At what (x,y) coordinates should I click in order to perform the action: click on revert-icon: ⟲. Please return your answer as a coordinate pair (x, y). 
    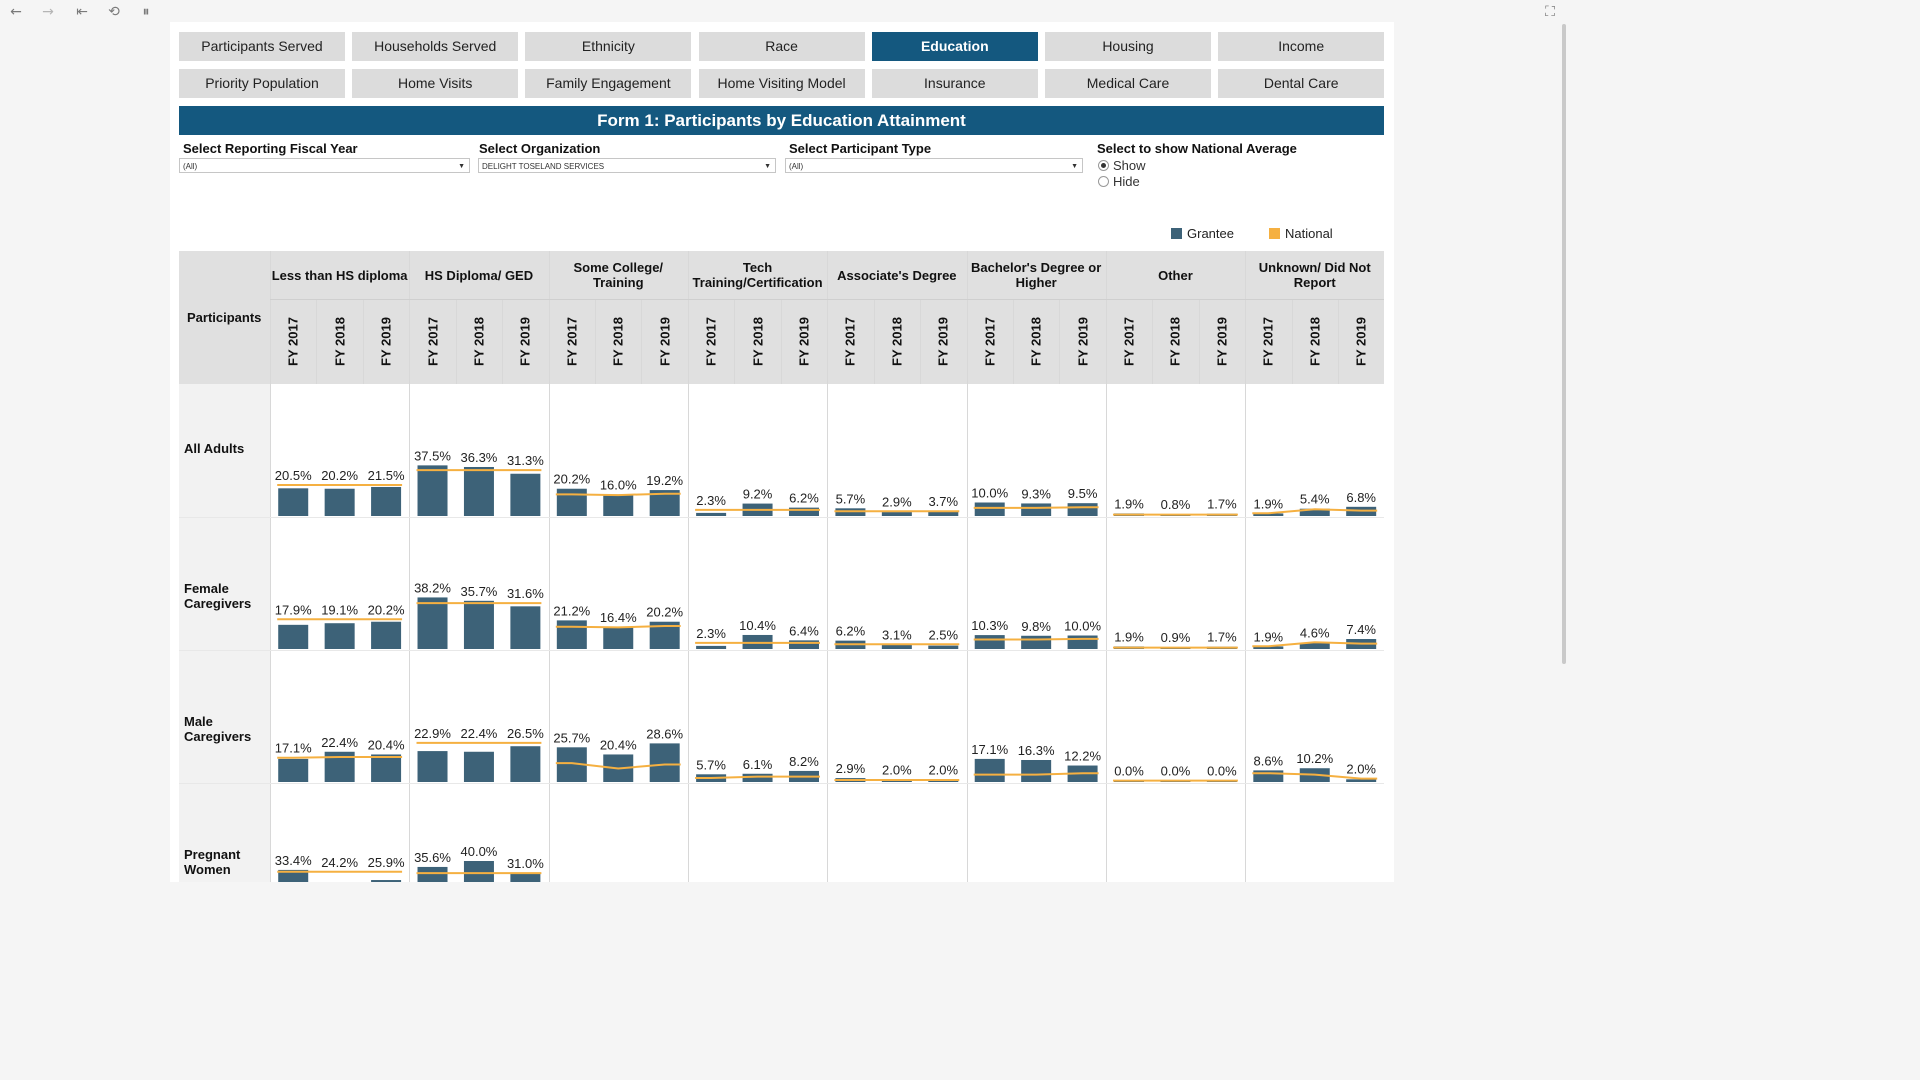
    Looking at the image, I should click on (114, 12).